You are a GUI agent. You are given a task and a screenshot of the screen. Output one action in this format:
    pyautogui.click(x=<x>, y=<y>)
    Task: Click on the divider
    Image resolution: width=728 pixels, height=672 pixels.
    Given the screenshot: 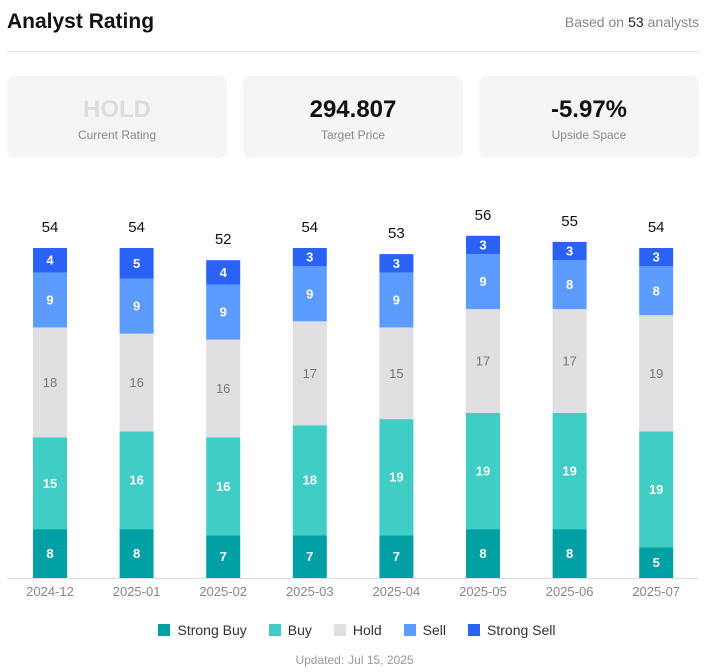 What is the action you would take?
    pyautogui.click(x=352, y=51)
    